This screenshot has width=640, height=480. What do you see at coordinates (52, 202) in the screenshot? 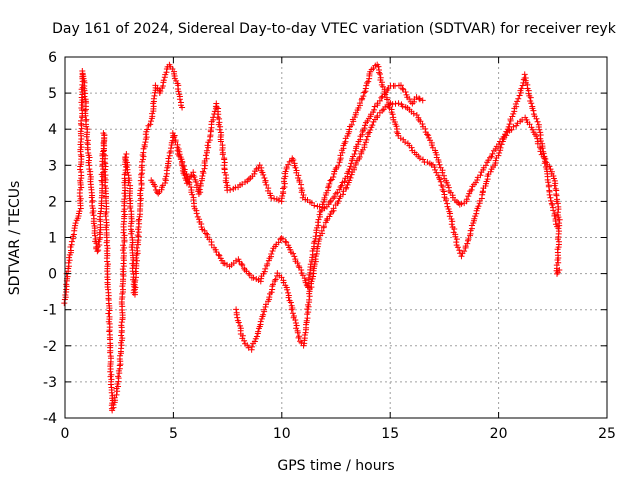
I see `y-tick-label: 2` at bounding box center [52, 202].